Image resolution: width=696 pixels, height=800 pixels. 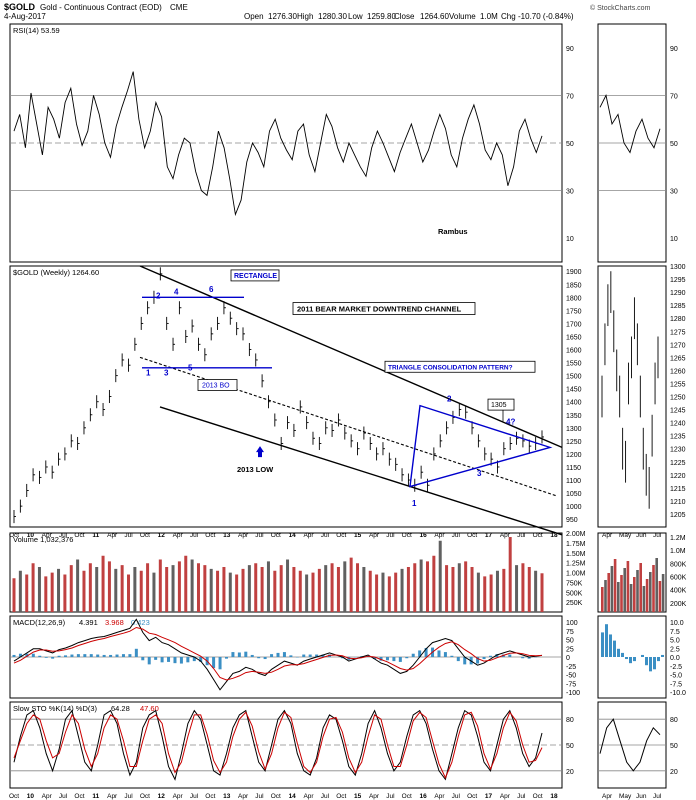 What do you see at coordinates (358, 796) in the screenshot?
I see `x-tick-label: 15` at bounding box center [358, 796].